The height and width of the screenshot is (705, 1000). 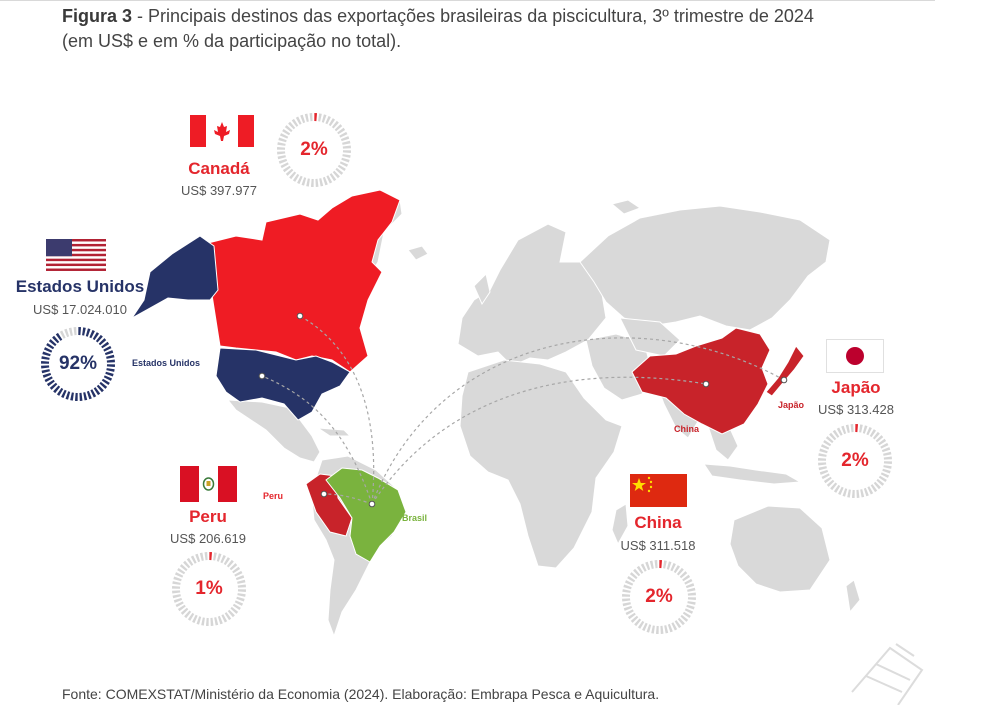 I want to click on brazil-pin-icon, so click(x=372, y=504).